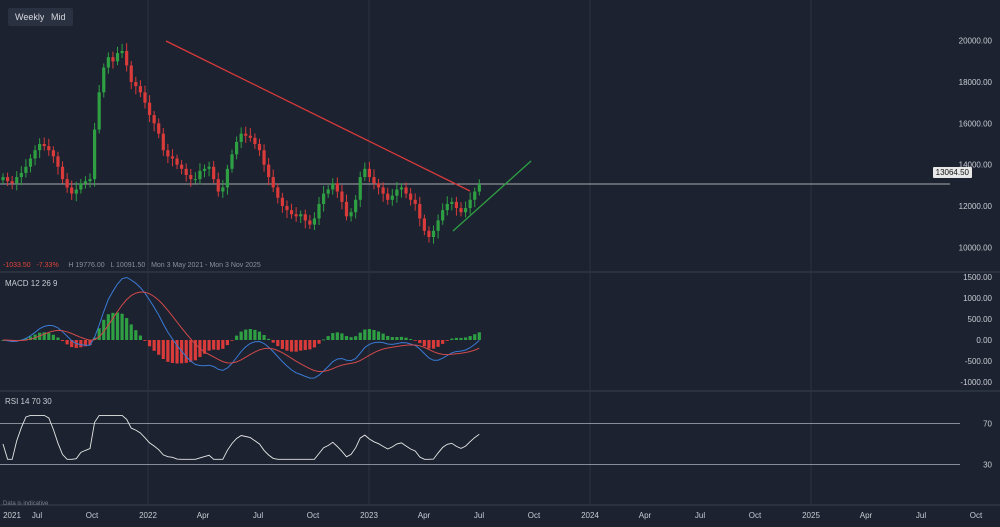 This screenshot has height=527, width=1000. I want to click on price-tick-label: 14000.00, so click(976, 165).